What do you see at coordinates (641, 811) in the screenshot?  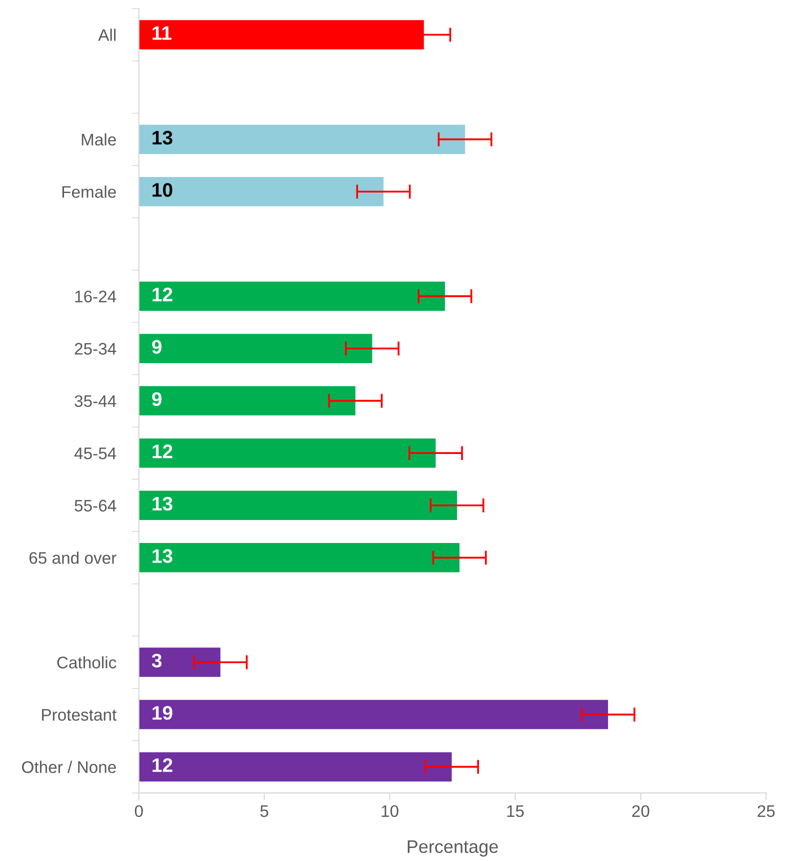 I see `x-tick-label: 20` at bounding box center [641, 811].